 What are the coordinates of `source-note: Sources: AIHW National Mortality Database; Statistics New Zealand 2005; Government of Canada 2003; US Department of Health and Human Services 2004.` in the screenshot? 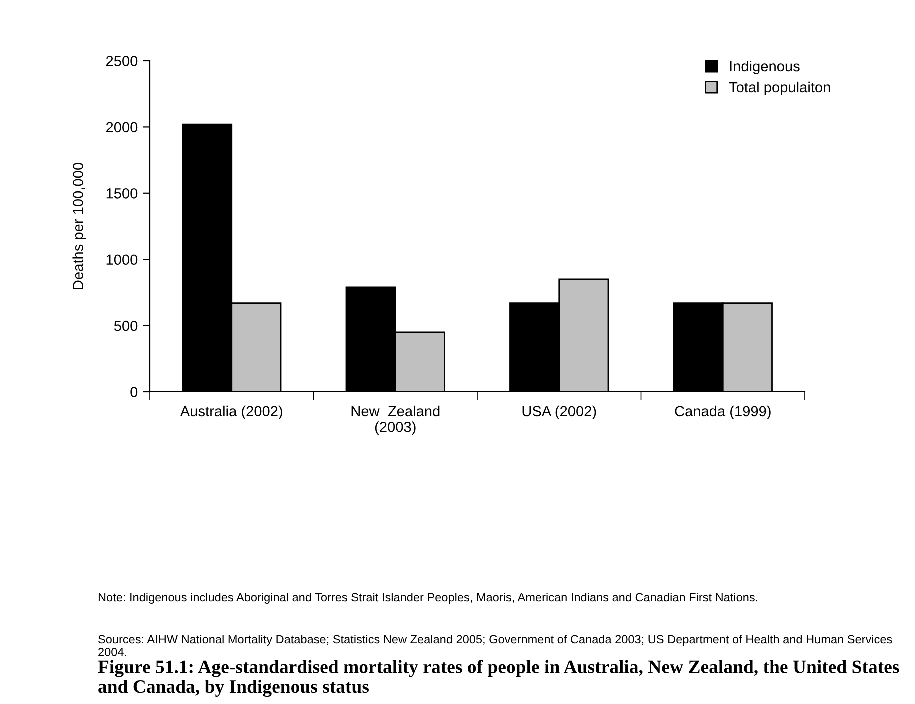 It's located at (495, 645).